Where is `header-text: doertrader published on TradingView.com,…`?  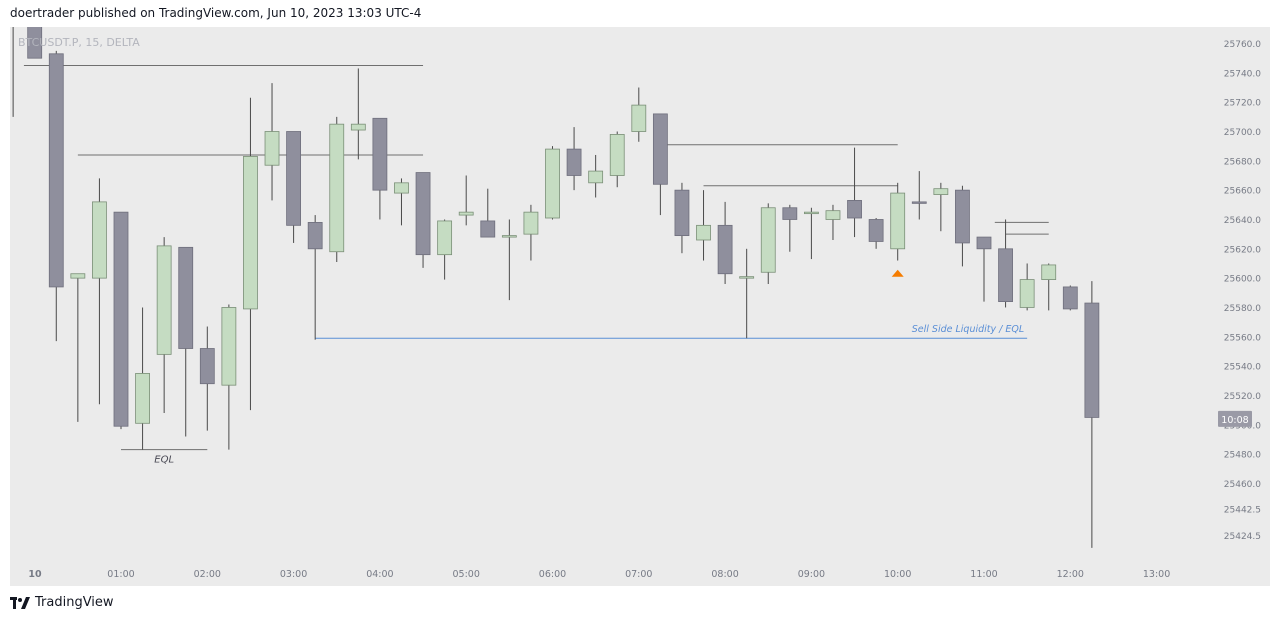
header-text: doertrader published on TradingView.com,… is located at coordinates (216, 13).